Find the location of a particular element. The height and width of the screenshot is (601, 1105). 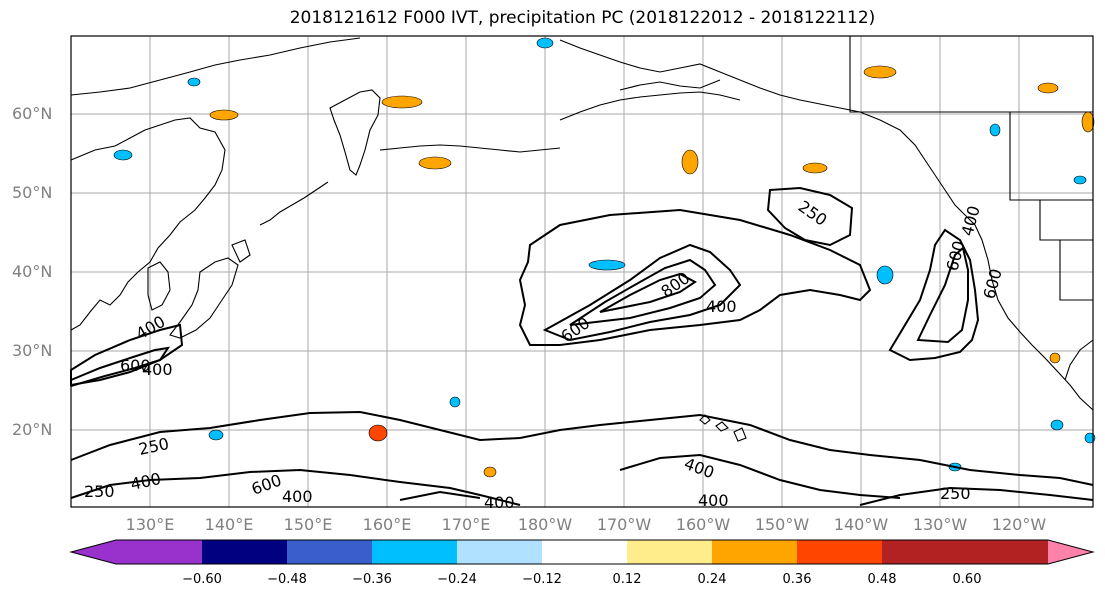

lon-label-160e: 160°E is located at coordinates (387, 524).